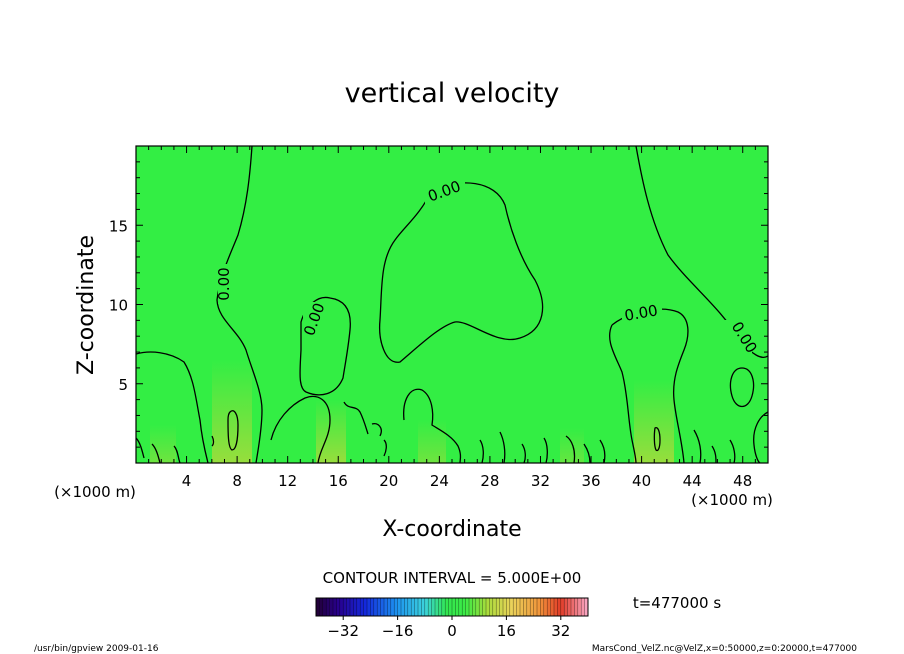  Describe the element at coordinates (325, 346) in the screenshot. I see `contour-mid-lobe` at that location.